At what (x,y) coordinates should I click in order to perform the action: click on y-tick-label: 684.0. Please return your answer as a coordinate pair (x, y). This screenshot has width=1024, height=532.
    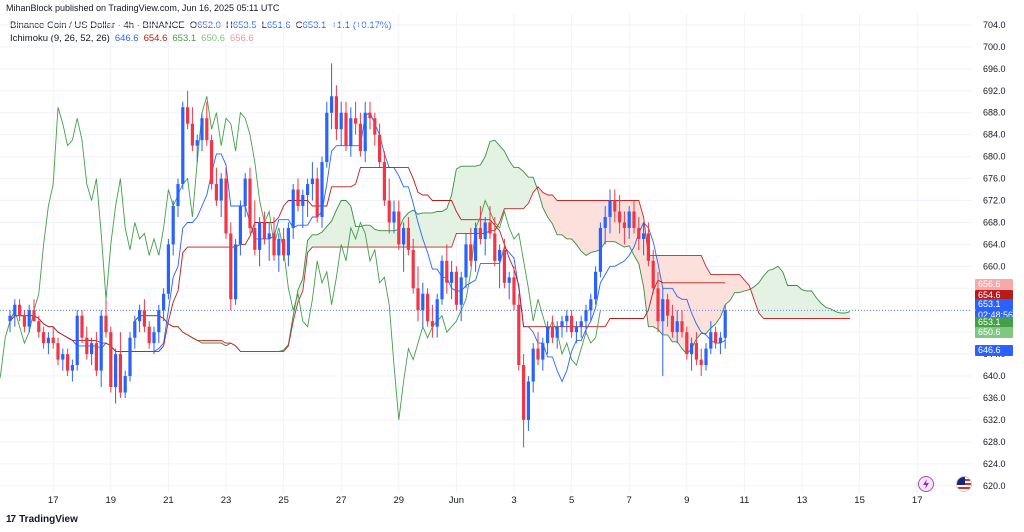
    Looking at the image, I should click on (994, 135).